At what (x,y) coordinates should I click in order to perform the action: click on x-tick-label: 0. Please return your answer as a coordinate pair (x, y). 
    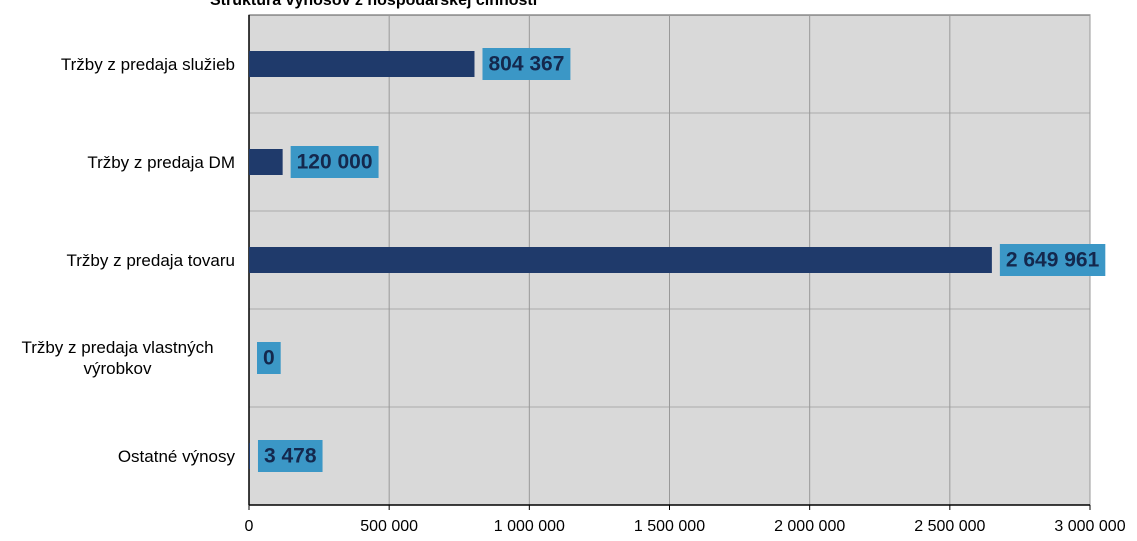
    Looking at the image, I should click on (249, 526).